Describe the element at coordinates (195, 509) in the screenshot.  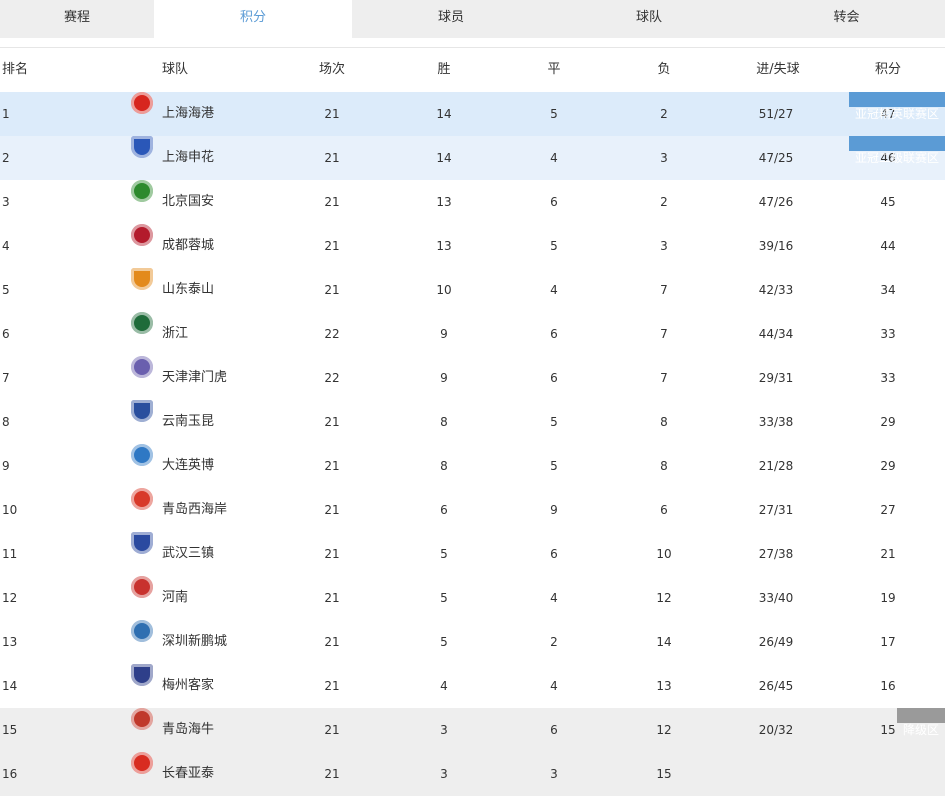
I see `team-name: 青岛西海岸` at that location.